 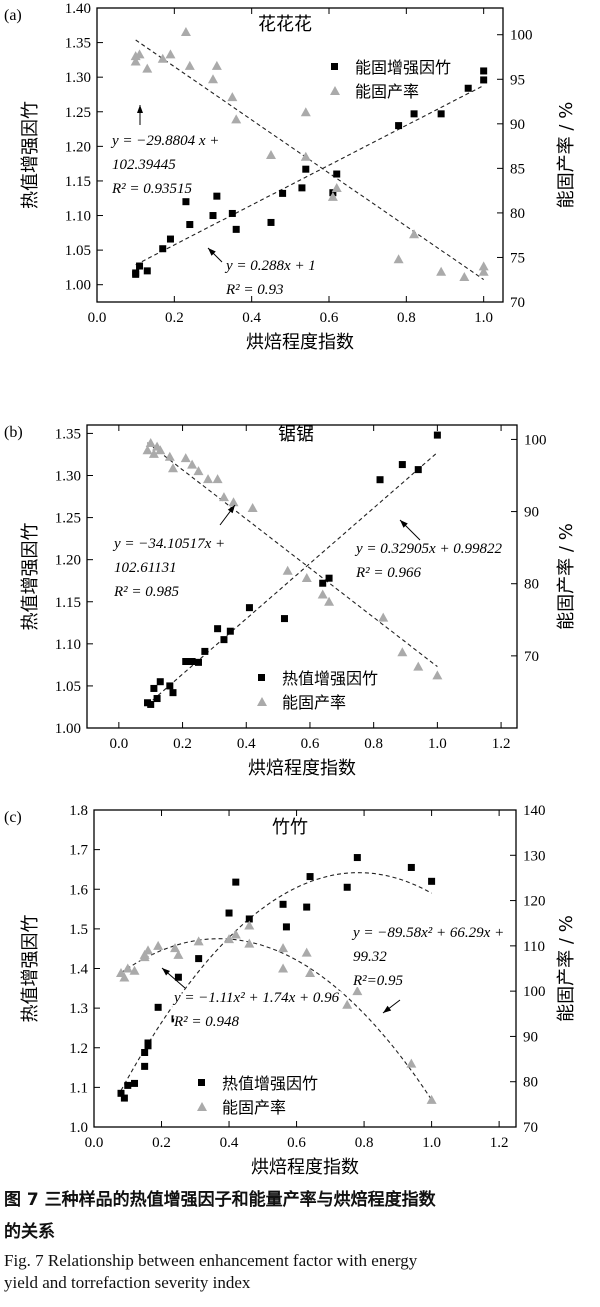 I want to click on panel-label: (a), so click(x=13, y=15).